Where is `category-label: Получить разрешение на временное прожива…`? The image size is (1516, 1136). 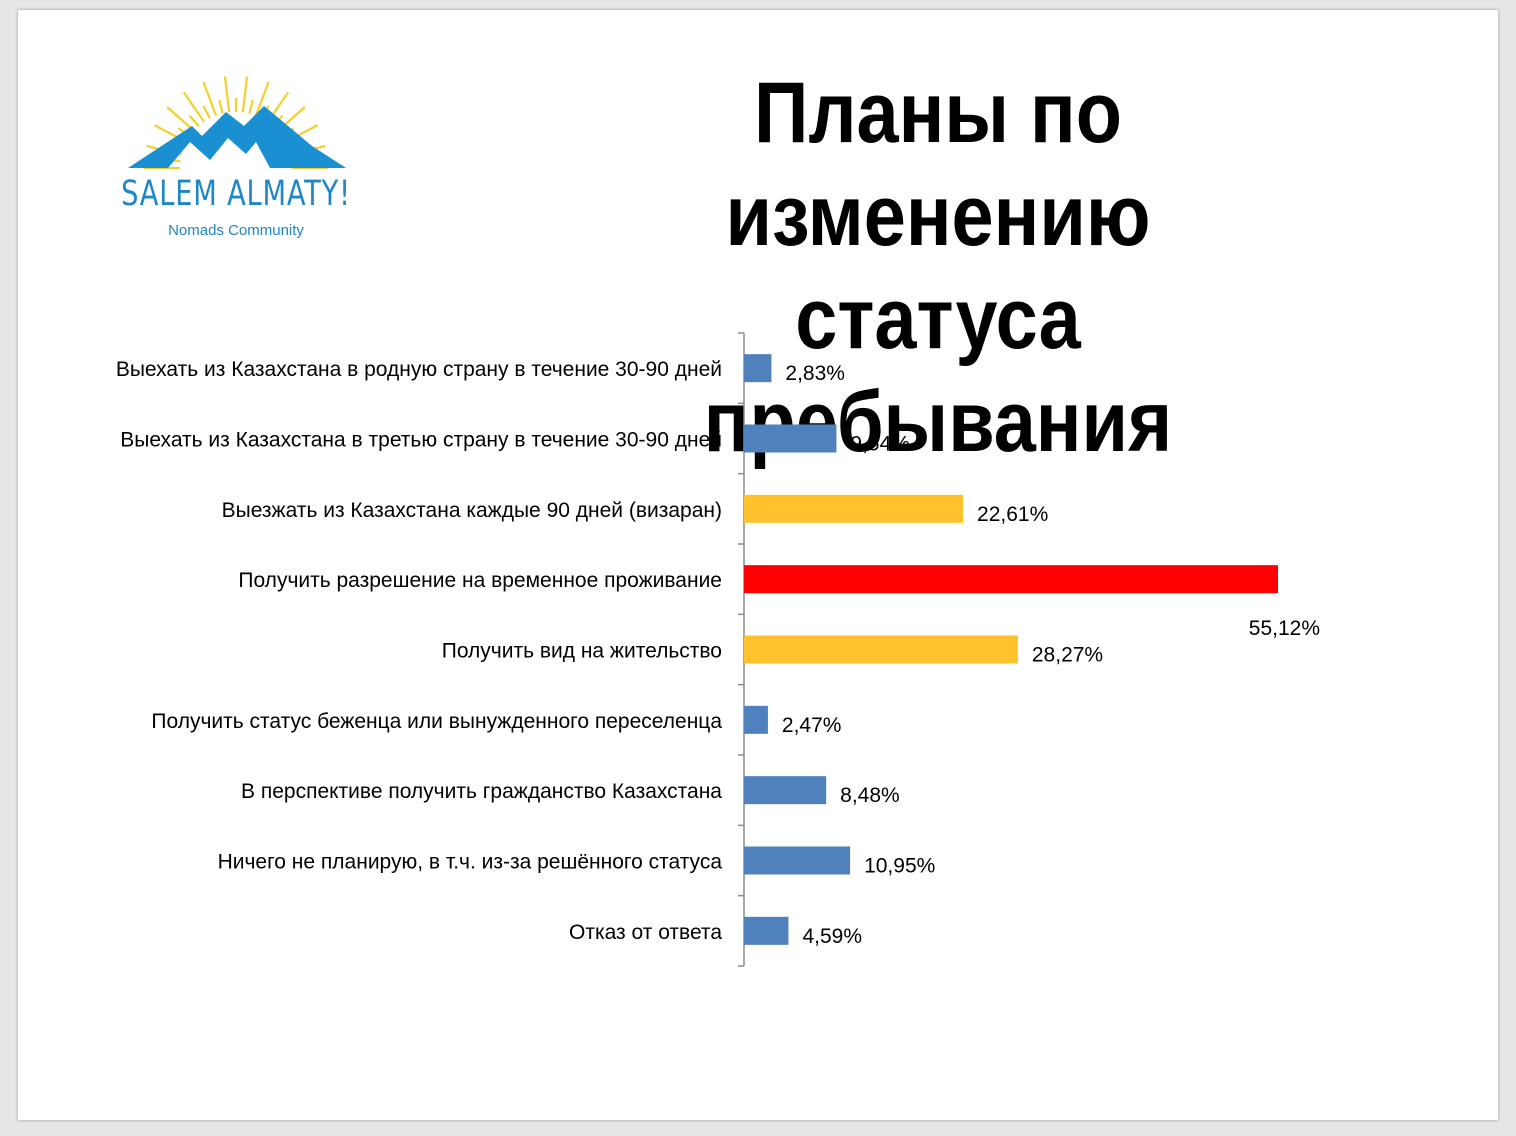 category-label: Получить разрешение на временное прожива… is located at coordinates (480, 580).